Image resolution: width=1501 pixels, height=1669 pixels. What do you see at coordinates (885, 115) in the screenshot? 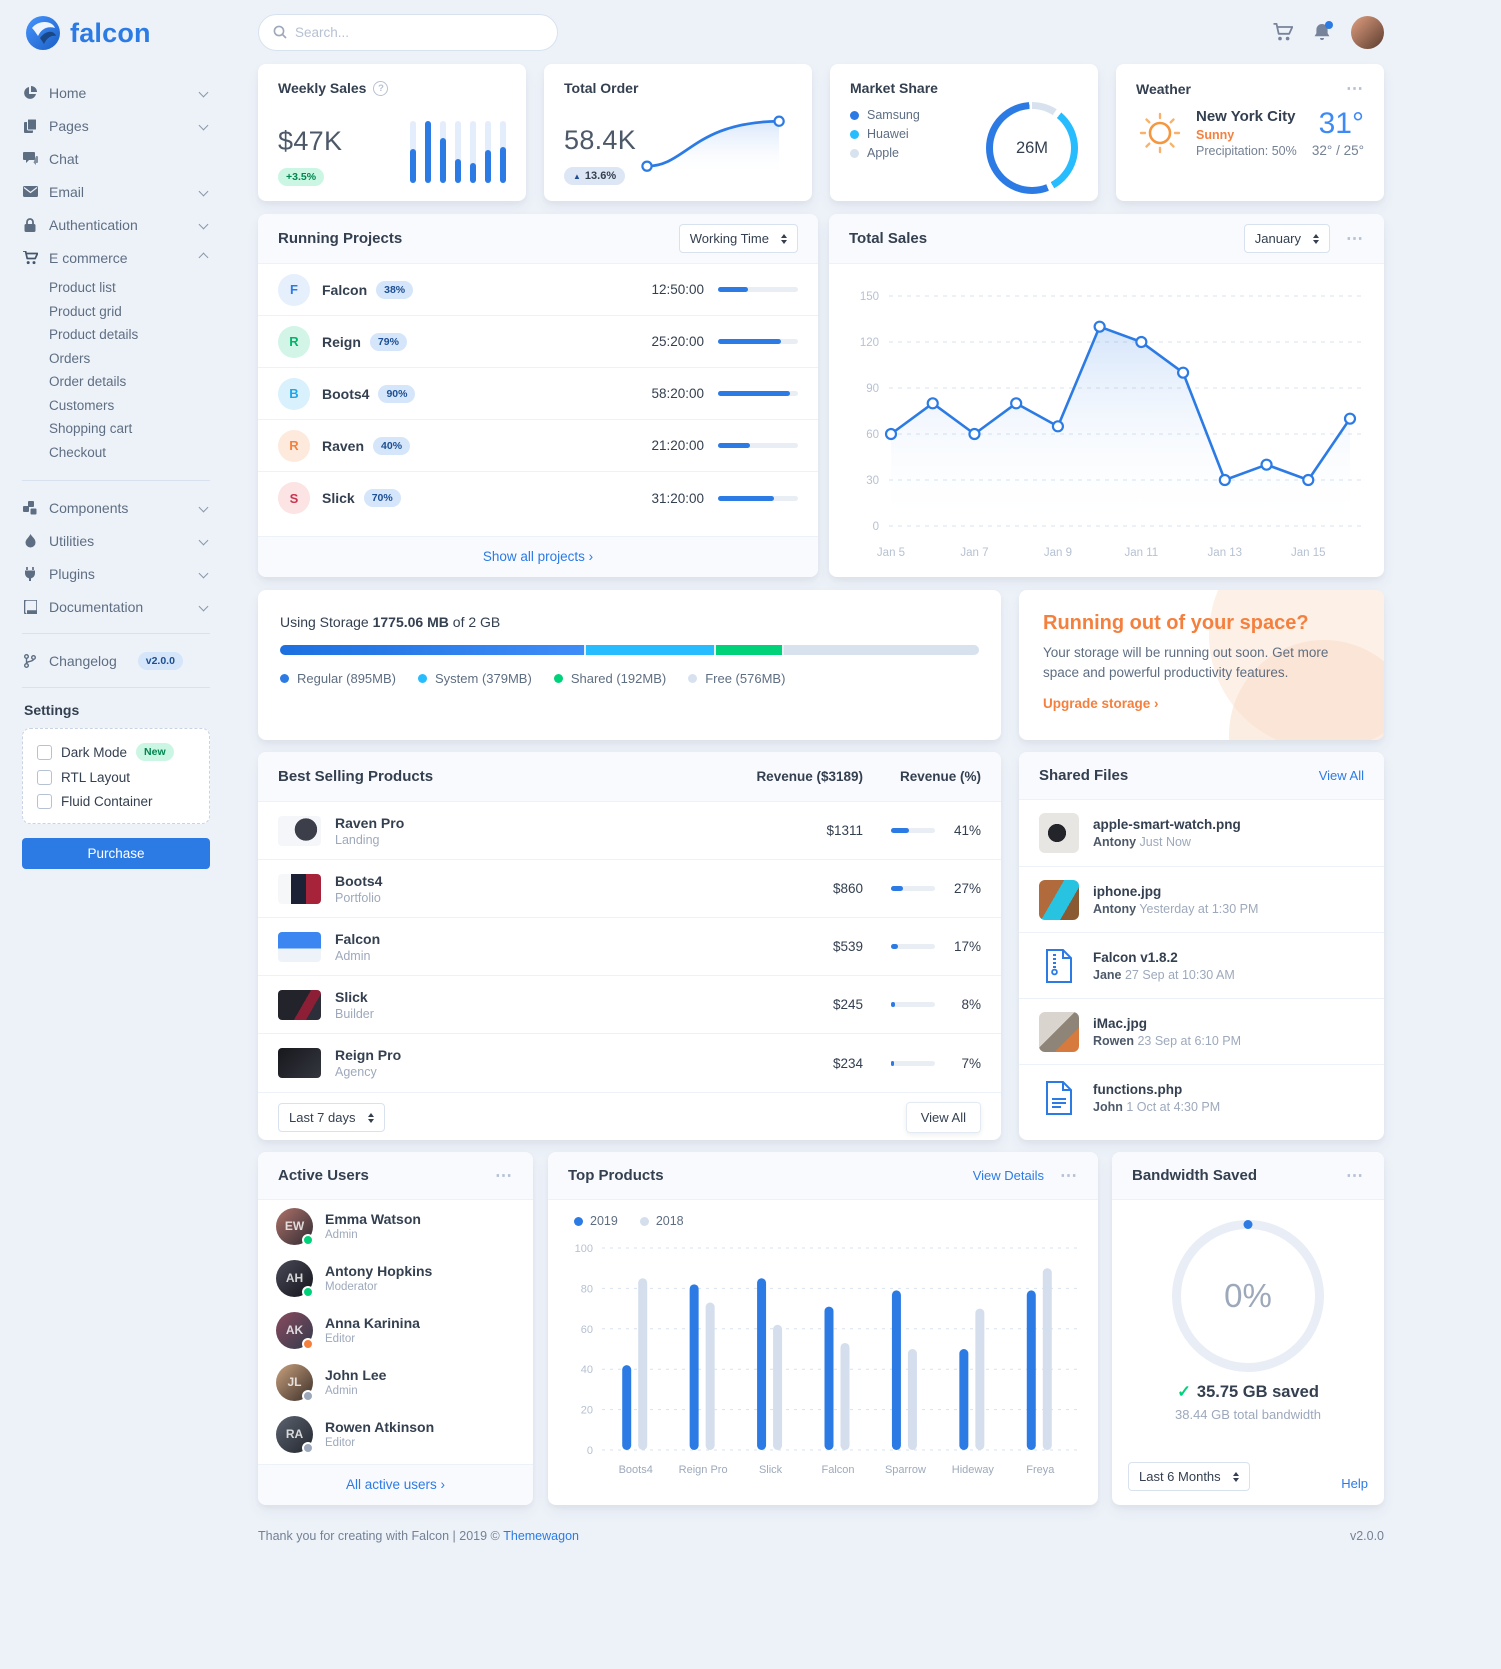
I see `legend-item: Samsung` at bounding box center [885, 115].